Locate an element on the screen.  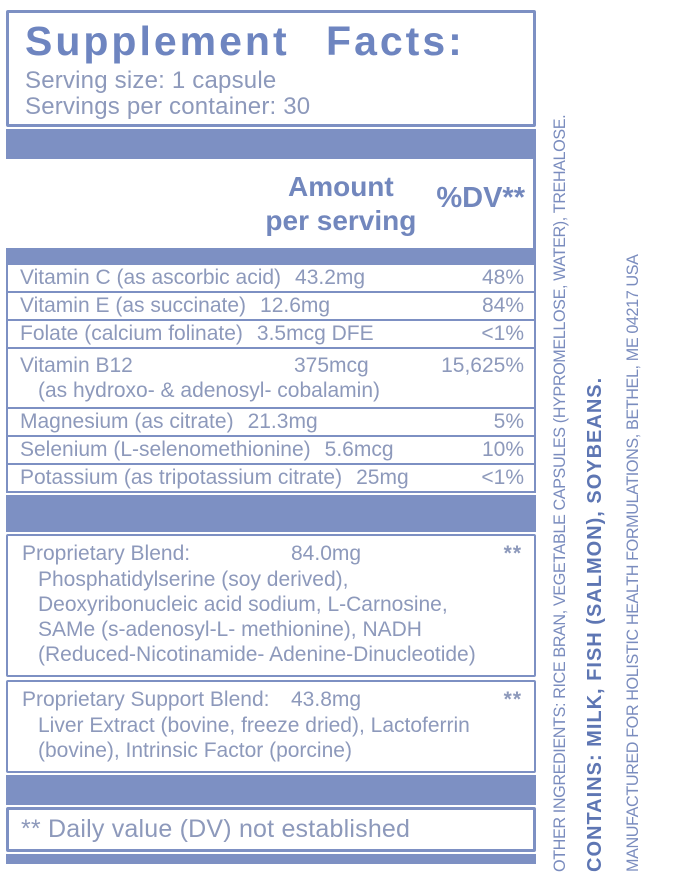
footnote-box: ** Daily value (DV) not established is located at coordinates (271, 829).